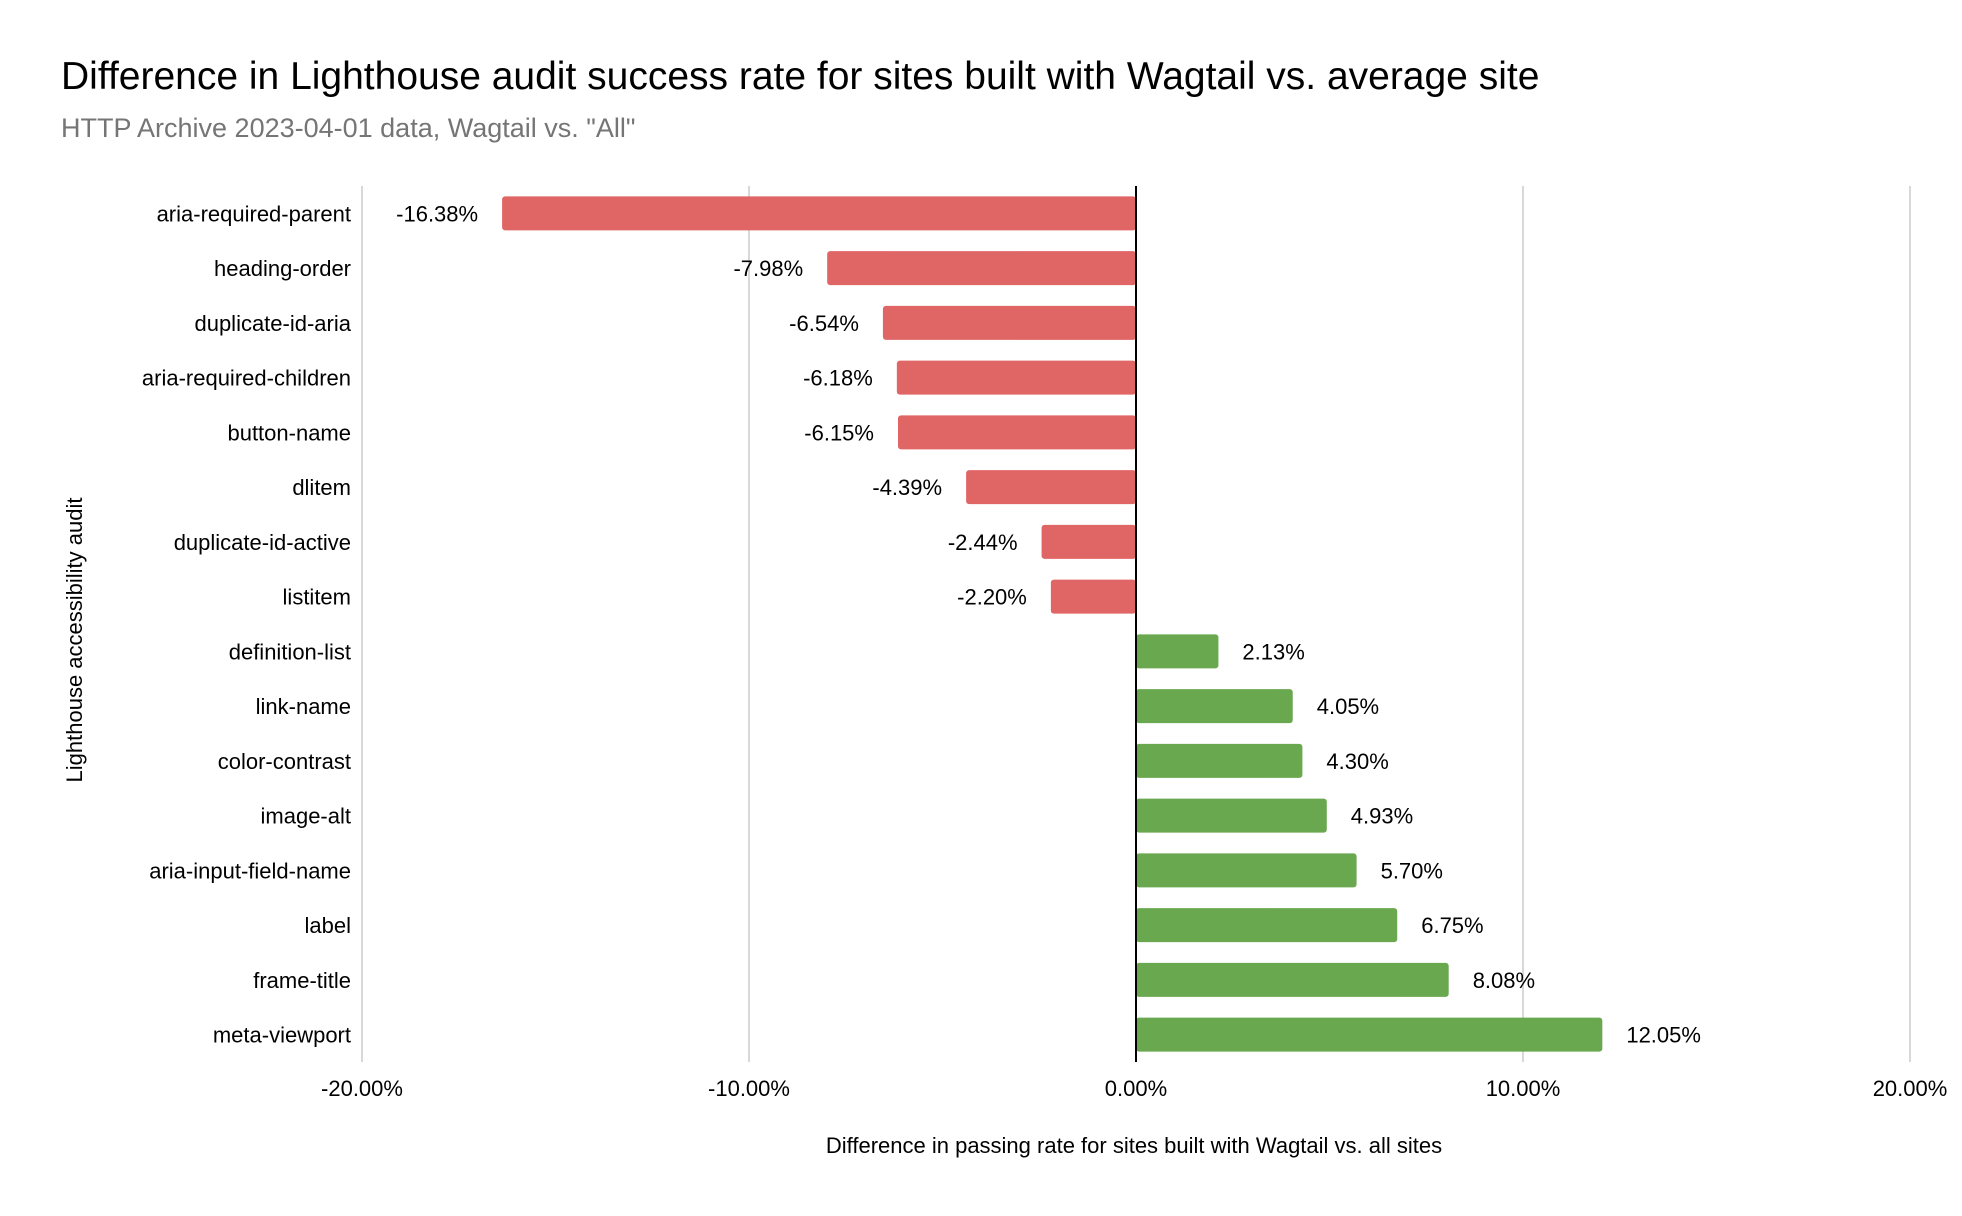  Describe the element at coordinates (302, 980) in the screenshot. I see `category-label: frame-title` at that location.